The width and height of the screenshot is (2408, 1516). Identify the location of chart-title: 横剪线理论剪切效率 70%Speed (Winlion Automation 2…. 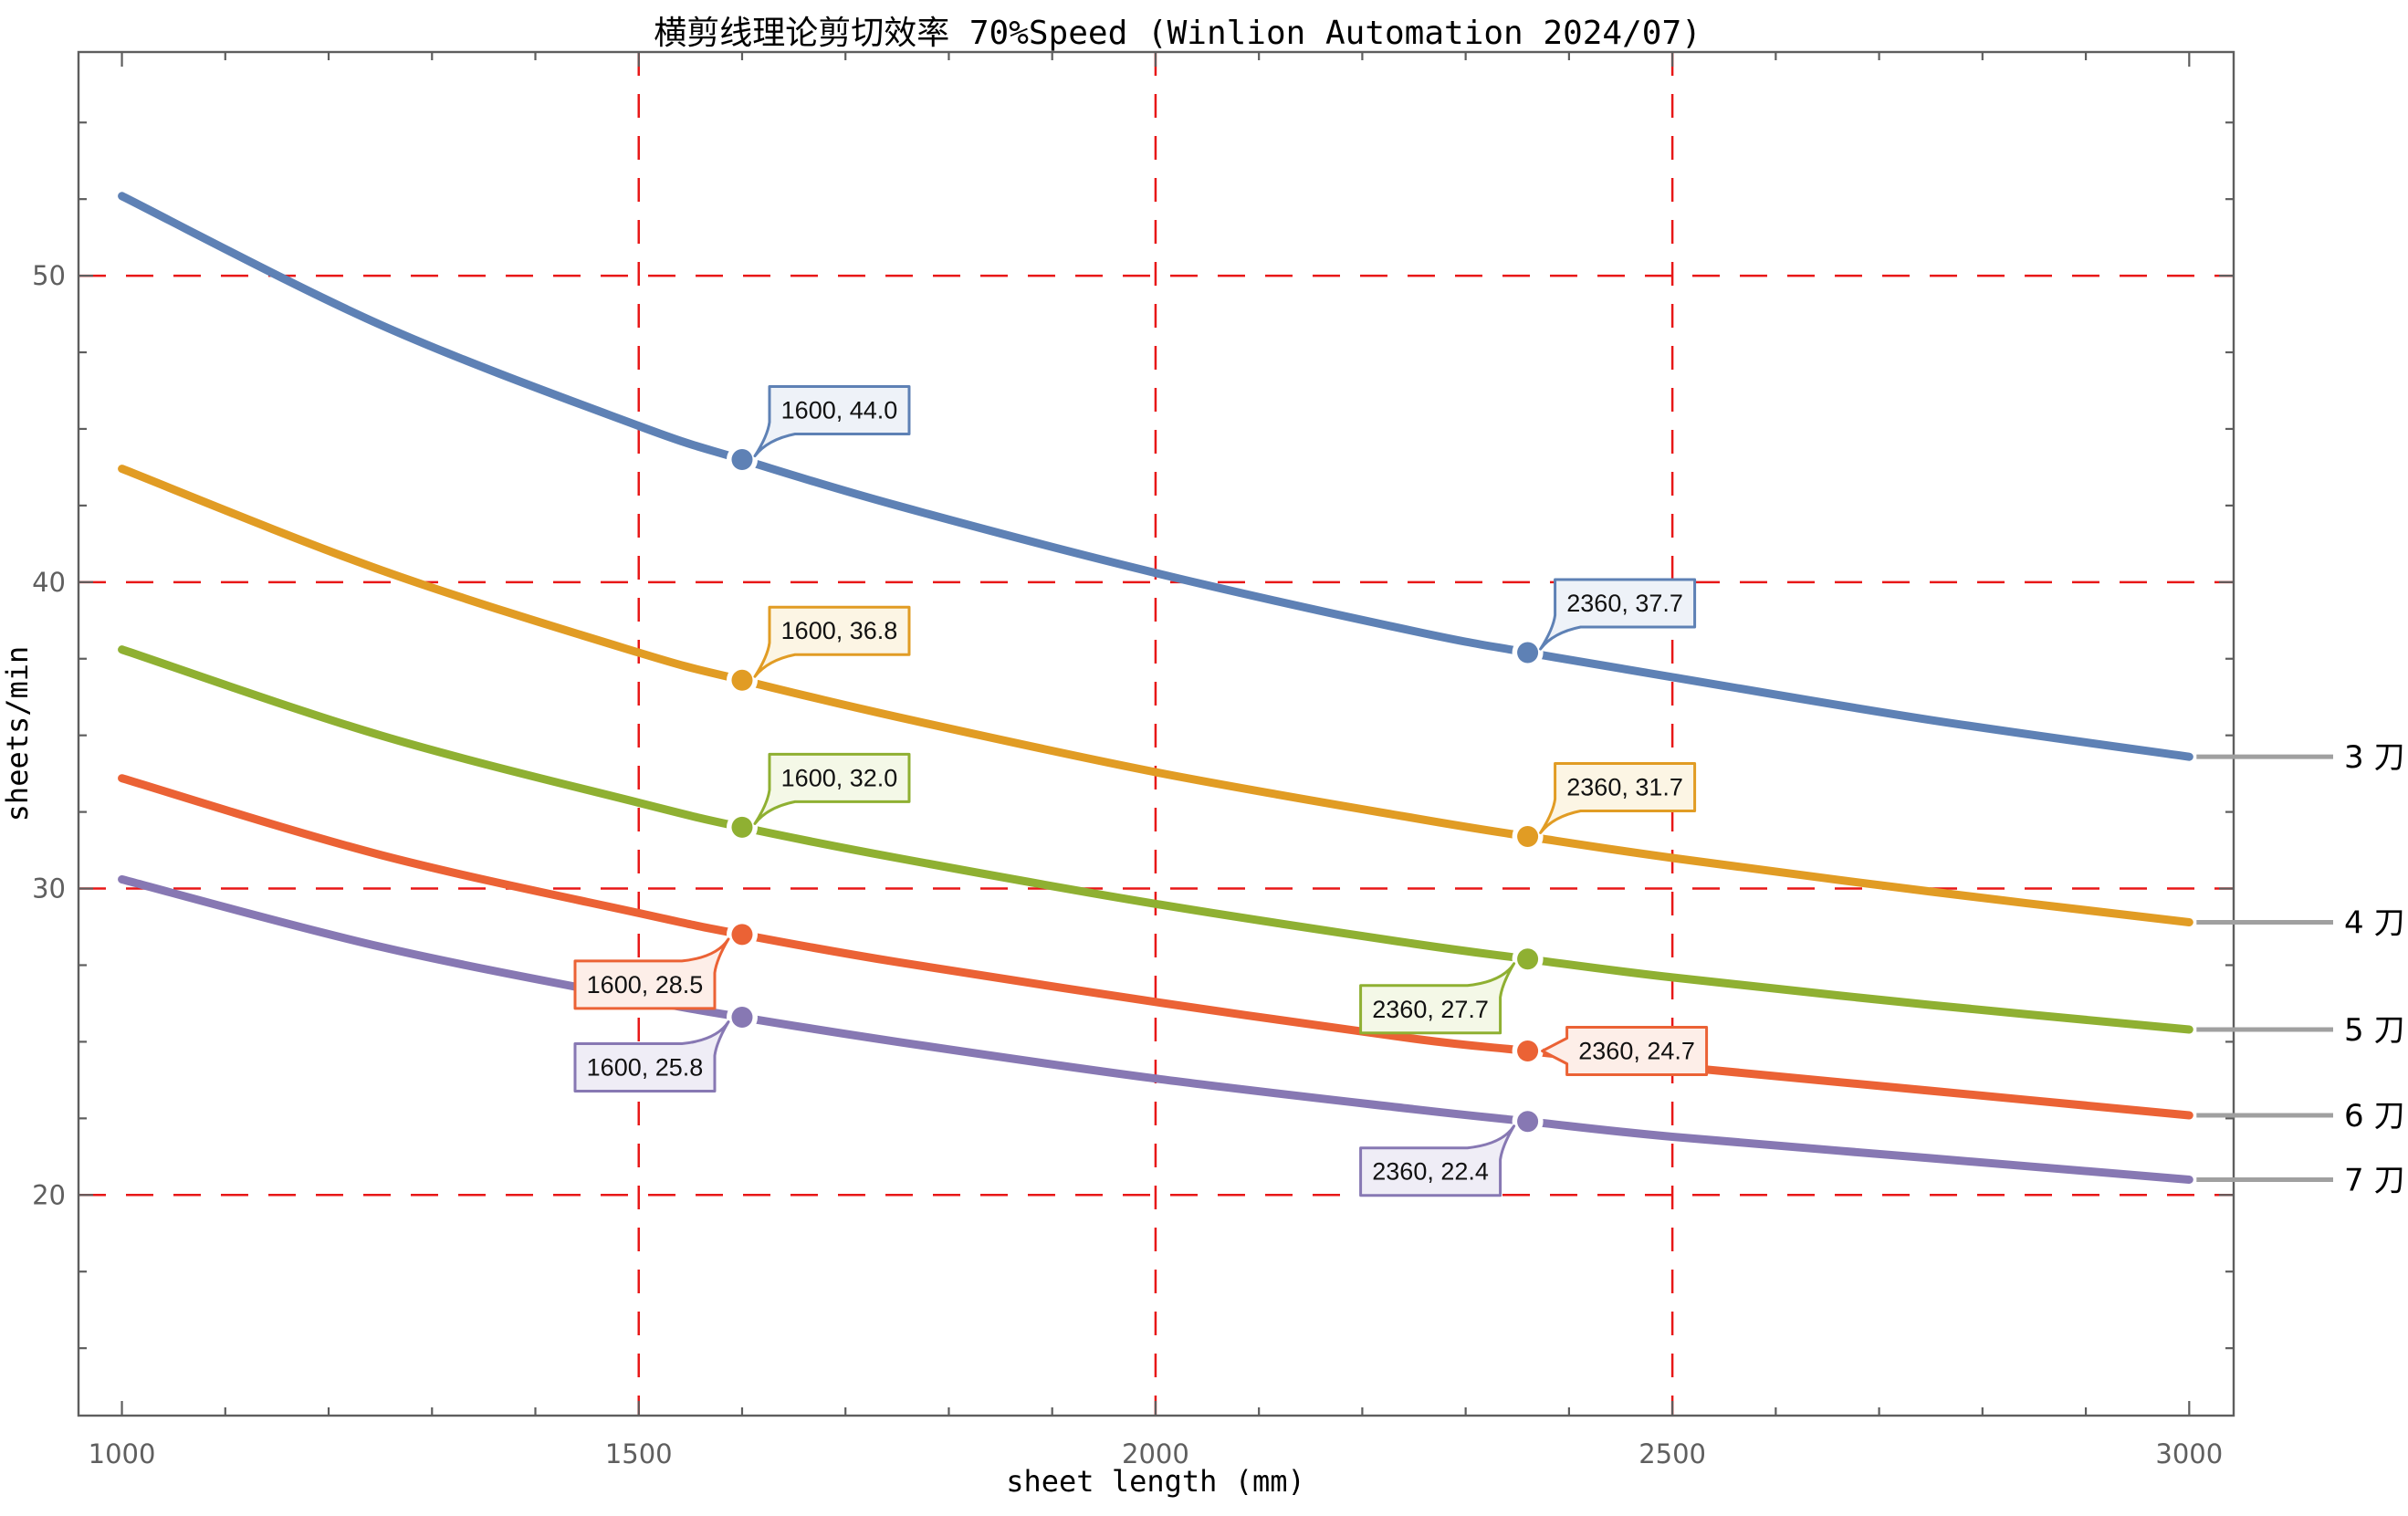
(1177, 33).